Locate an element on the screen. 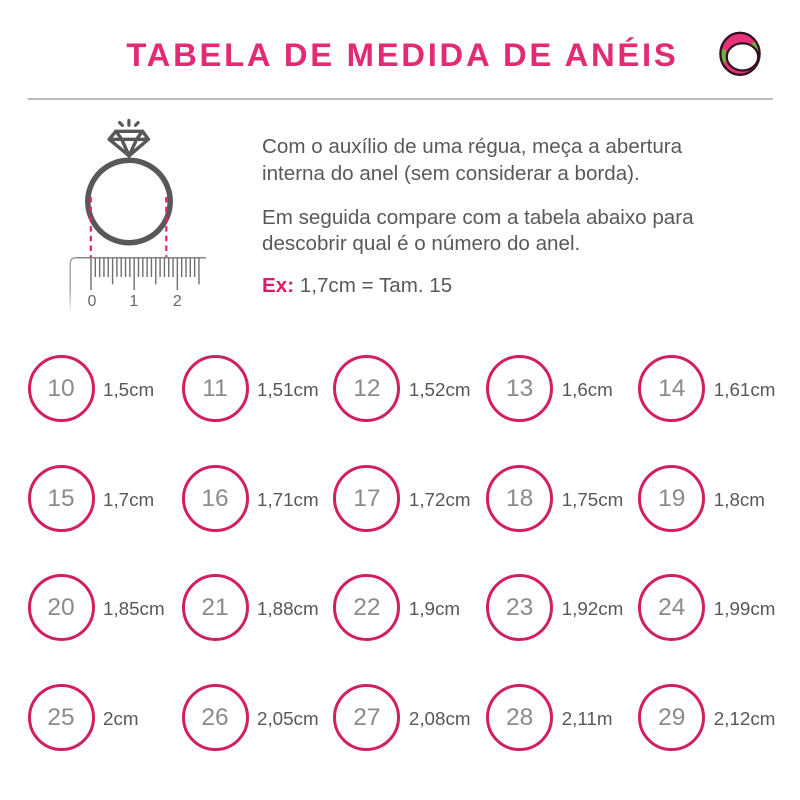  svg-text: 2 is located at coordinates (177, 301).